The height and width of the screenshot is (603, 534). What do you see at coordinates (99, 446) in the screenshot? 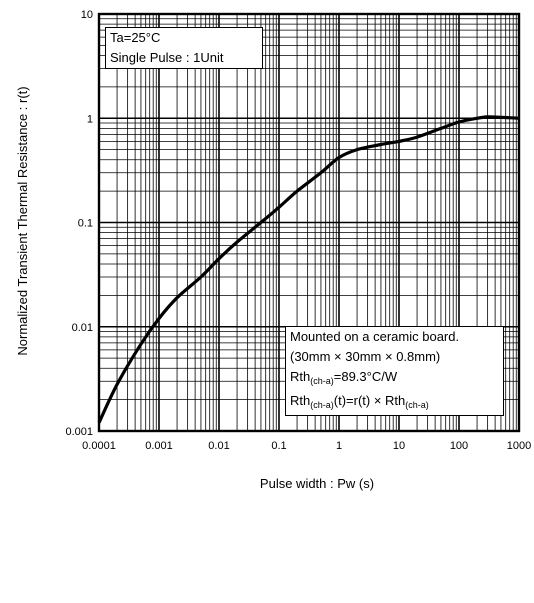
I see `x-tick-label: 0.0001` at bounding box center [99, 446].